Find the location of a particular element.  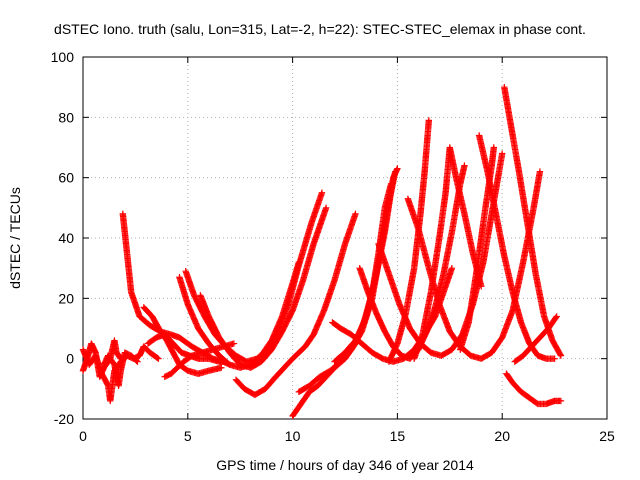

y-tick-label: 40 is located at coordinates (66, 238).